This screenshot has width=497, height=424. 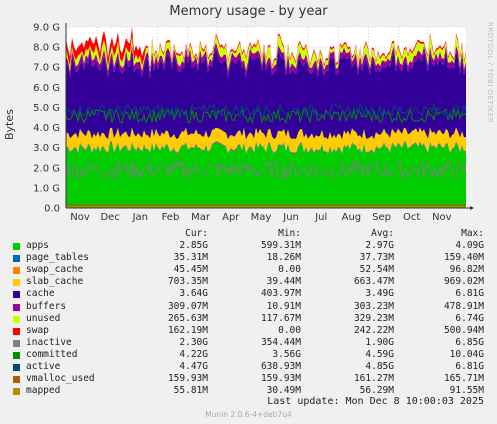 What do you see at coordinates (187, 306) in the screenshot?
I see `legend-cur: 309.07M` at bounding box center [187, 306].